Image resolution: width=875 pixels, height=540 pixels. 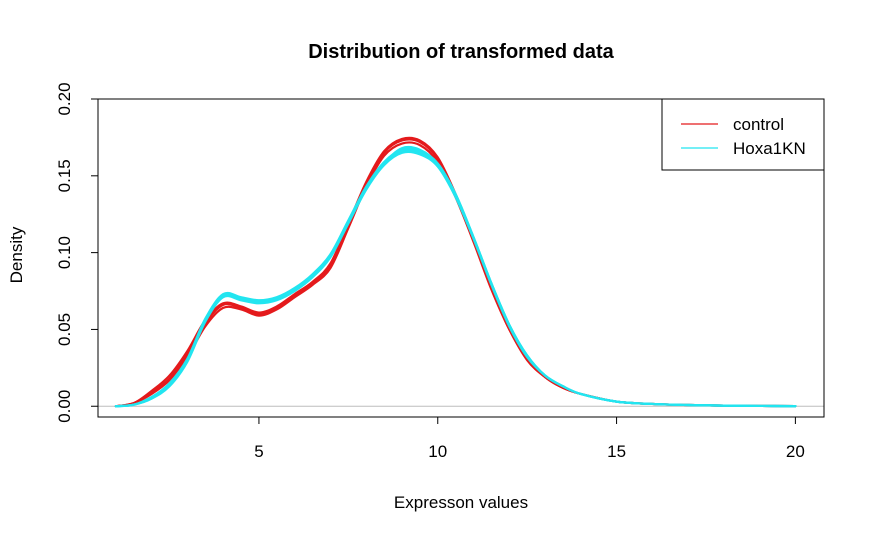 What do you see at coordinates (64, 329) in the screenshot?
I see `y-tick-label: 0.05` at bounding box center [64, 329].